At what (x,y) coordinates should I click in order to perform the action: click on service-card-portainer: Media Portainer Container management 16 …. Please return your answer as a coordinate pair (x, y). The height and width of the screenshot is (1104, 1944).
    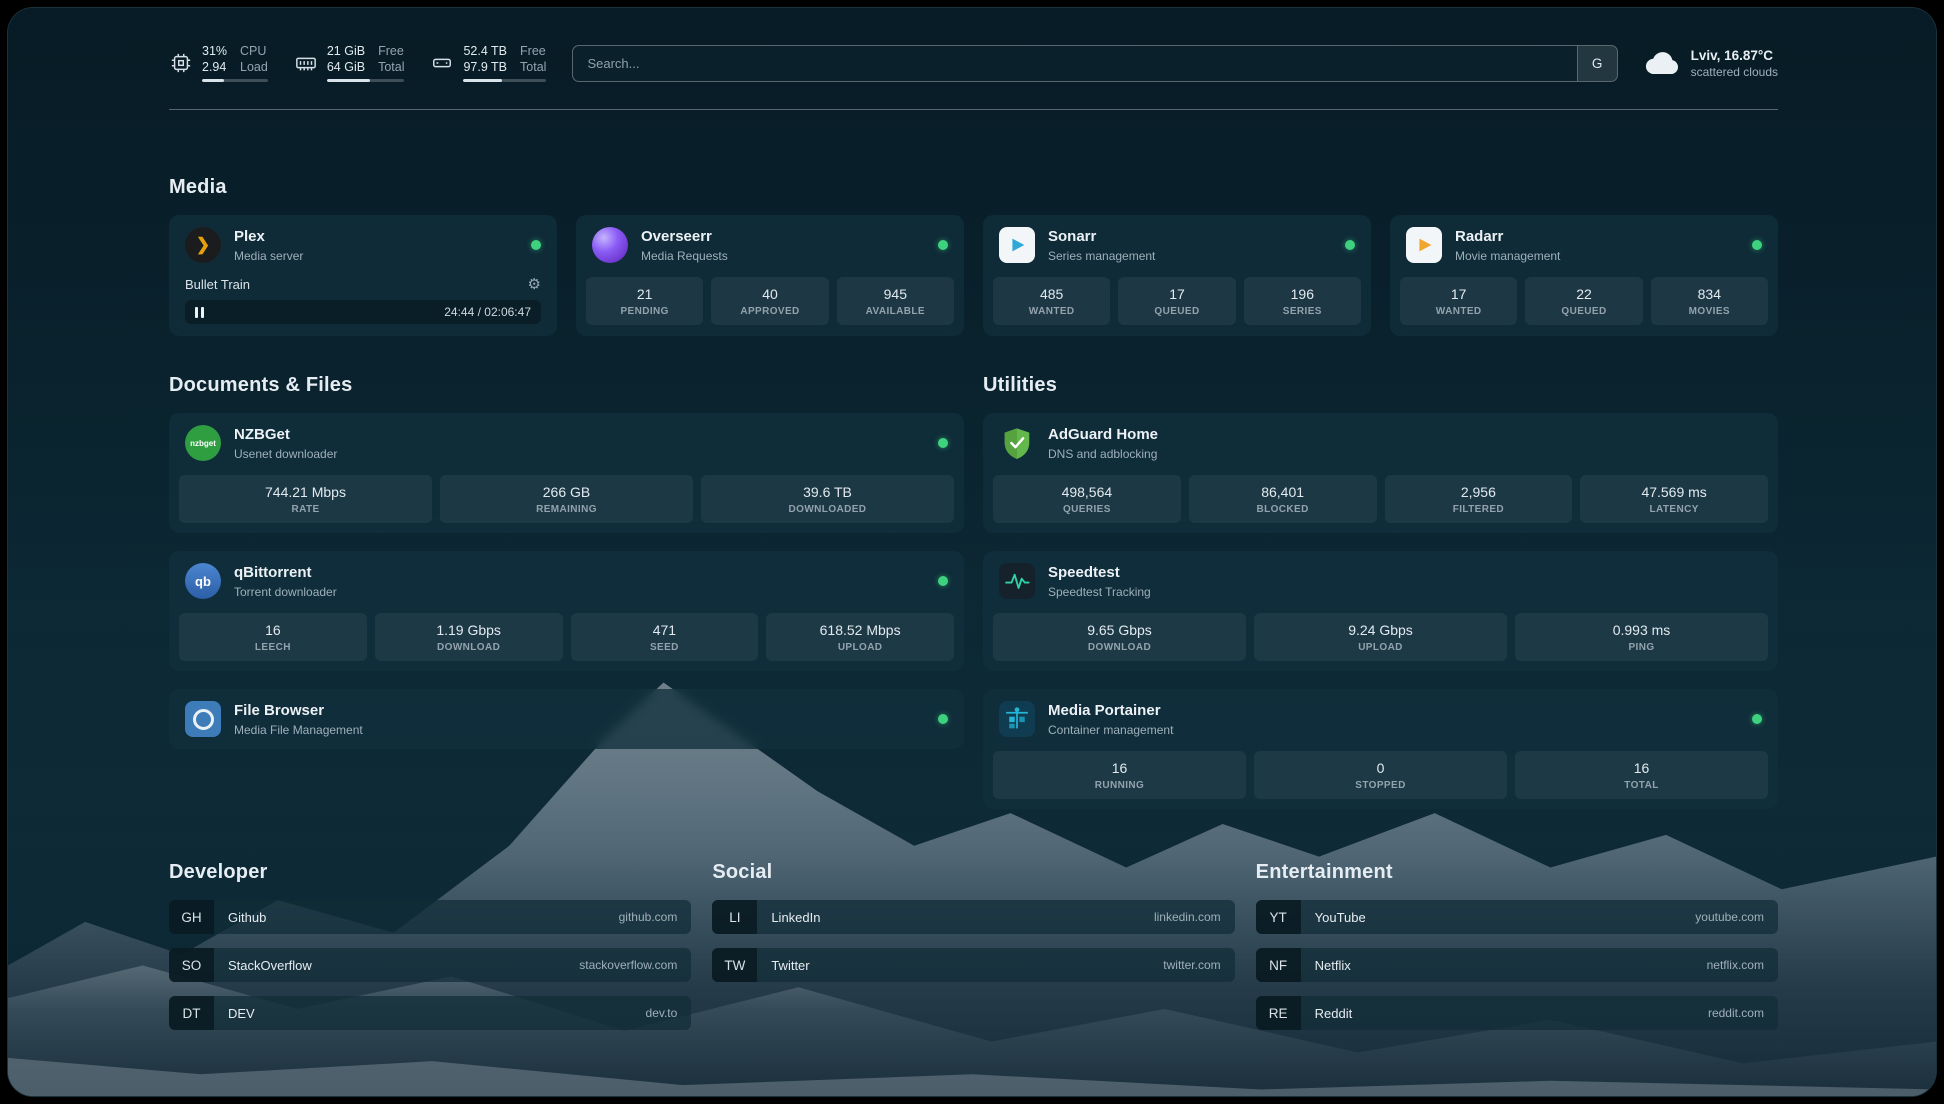
    Looking at the image, I should click on (1380, 749).